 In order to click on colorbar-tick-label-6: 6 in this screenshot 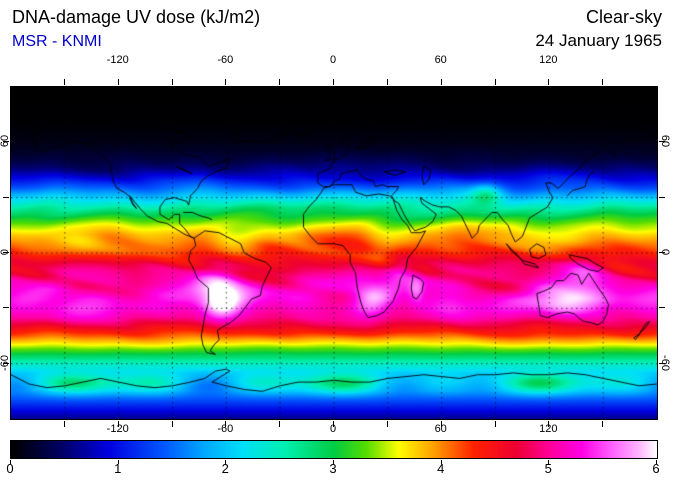, I will do `click(656, 468)`.